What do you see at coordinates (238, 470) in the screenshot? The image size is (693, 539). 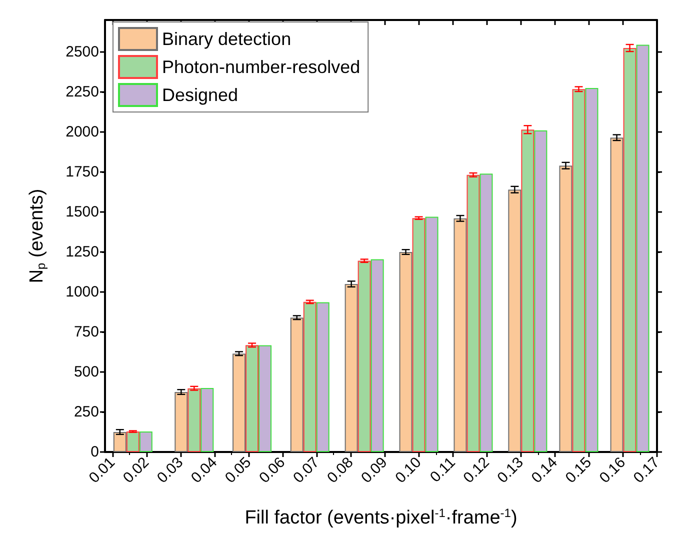 I see `x-tick-label: 0.05` at bounding box center [238, 470].